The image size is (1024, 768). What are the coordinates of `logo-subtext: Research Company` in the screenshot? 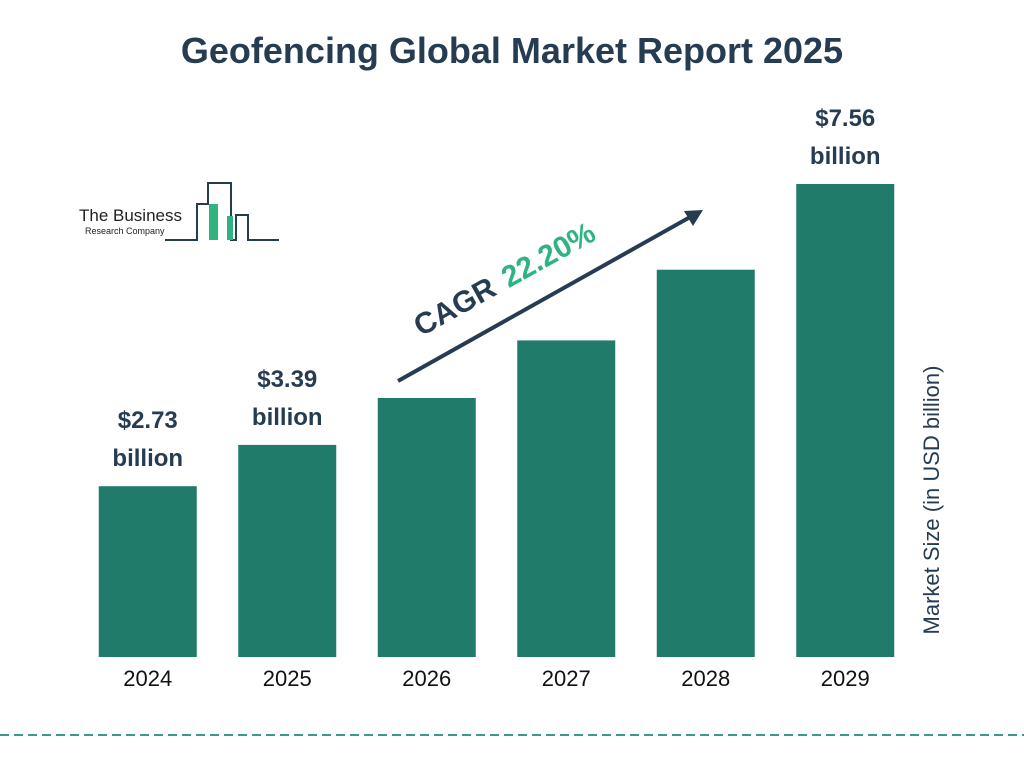 It's located at (125, 231).